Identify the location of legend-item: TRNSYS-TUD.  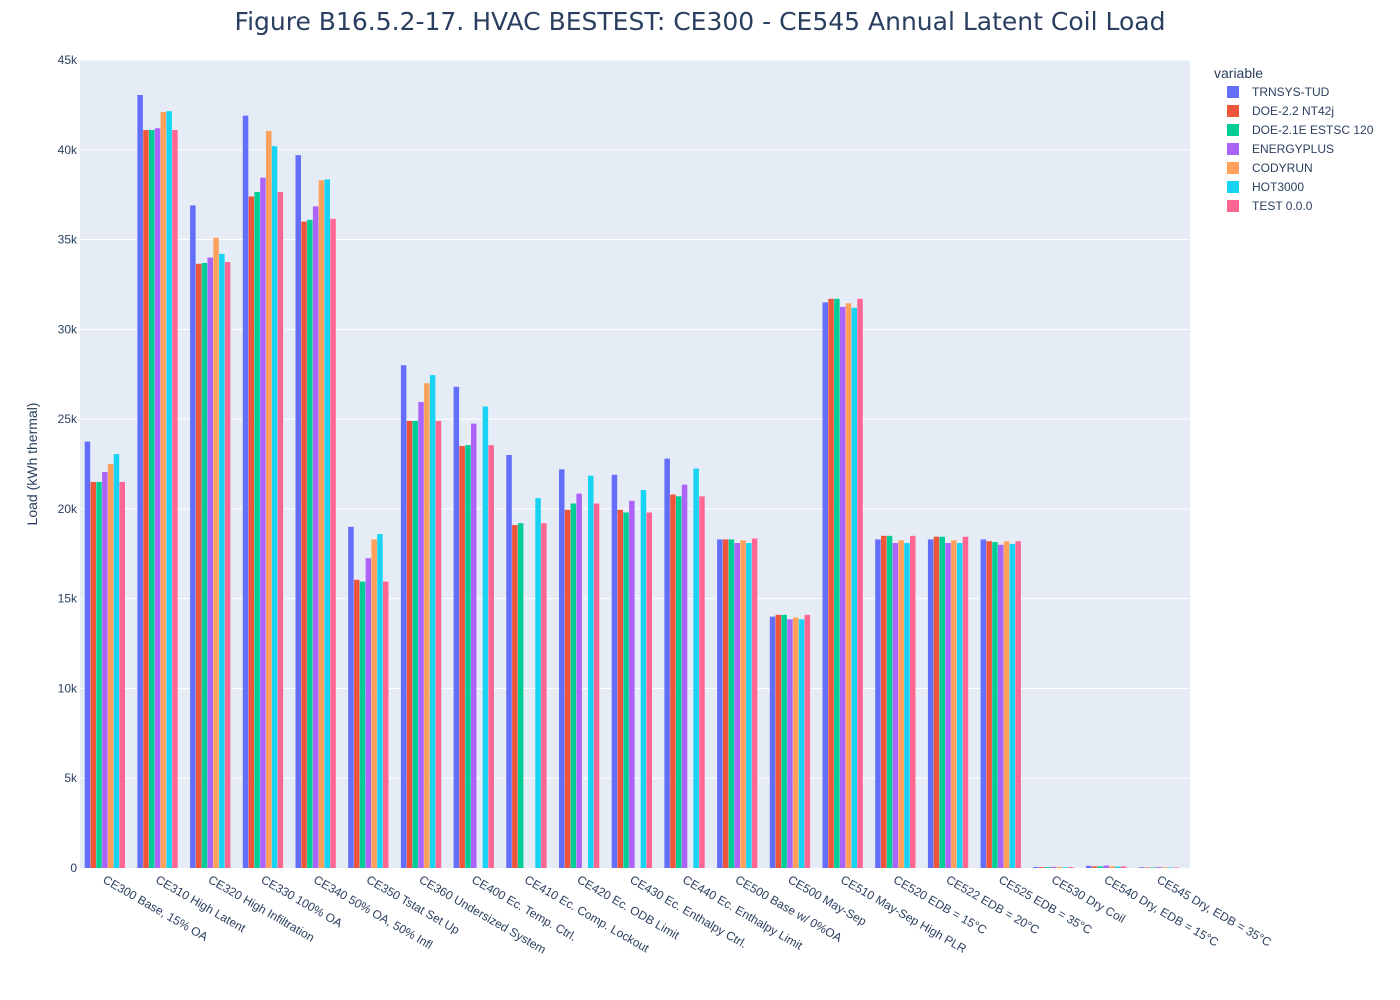
(1278, 92).